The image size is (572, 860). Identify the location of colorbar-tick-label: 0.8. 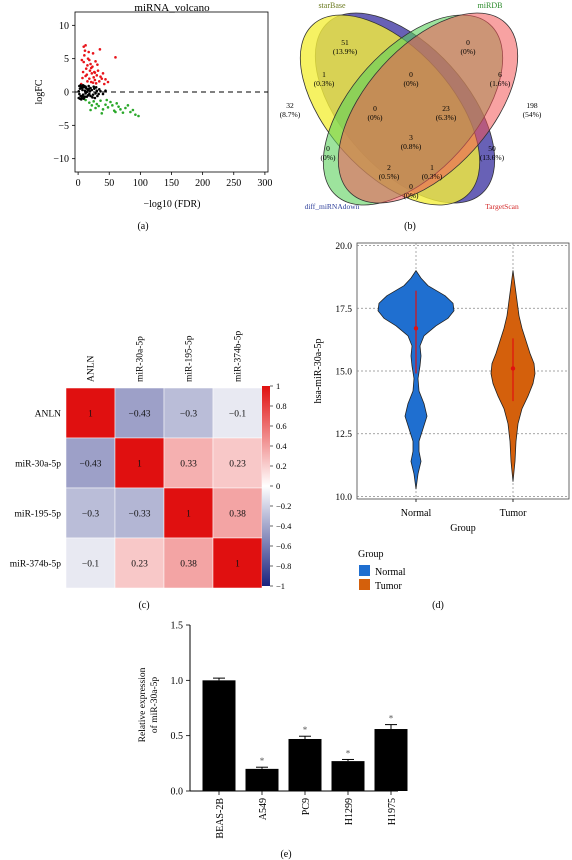
(281, 406).